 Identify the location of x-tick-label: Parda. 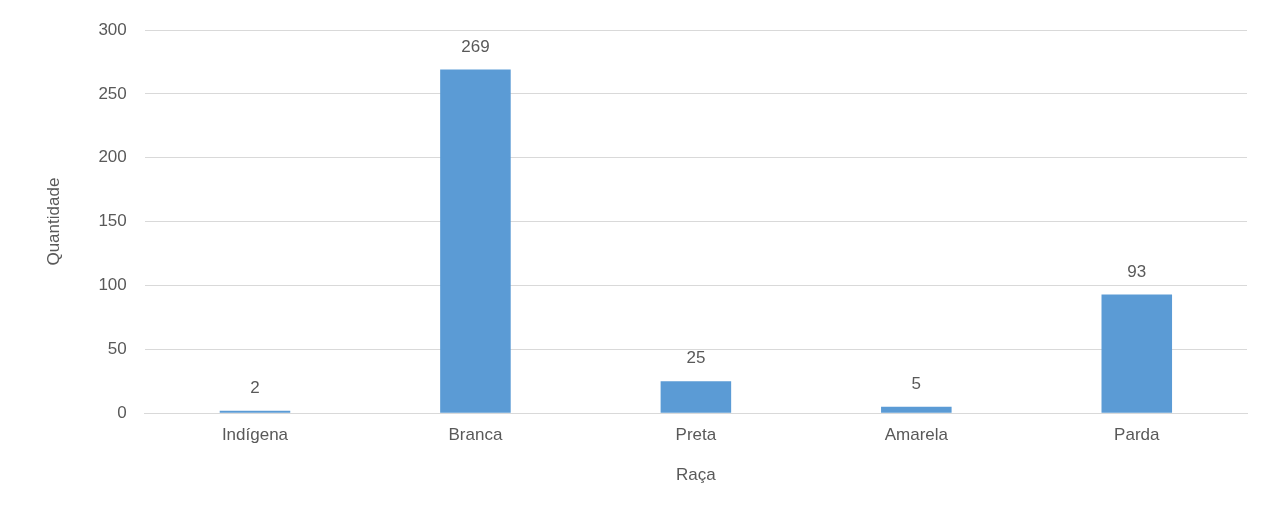
(1137, 435).